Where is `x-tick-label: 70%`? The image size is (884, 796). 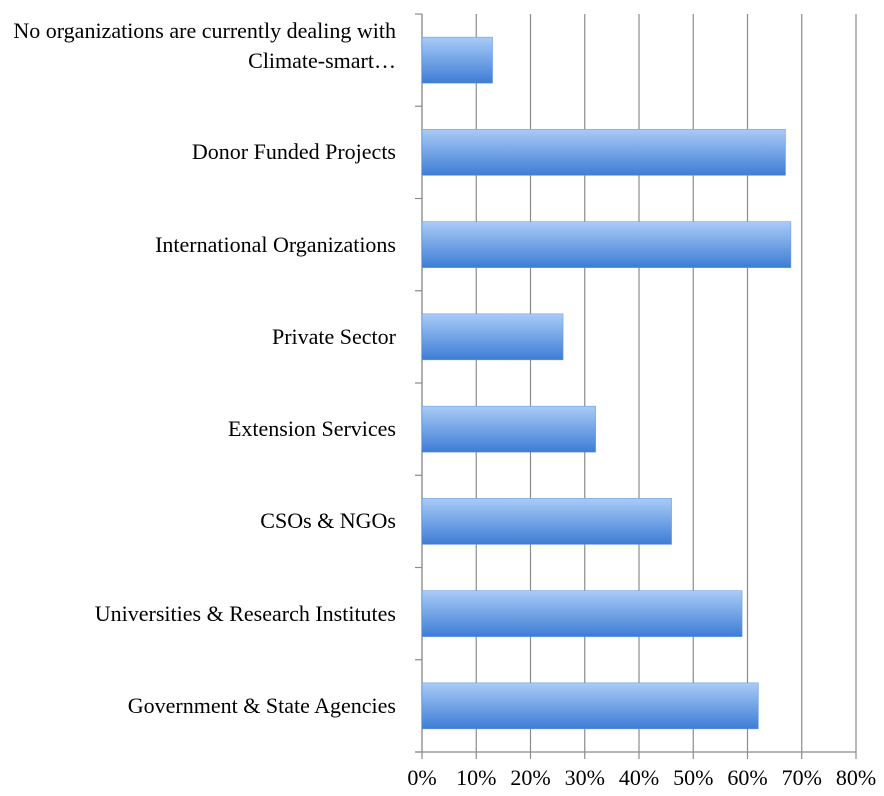
x-tick-label: 70% is located at coordinates (802, 777).